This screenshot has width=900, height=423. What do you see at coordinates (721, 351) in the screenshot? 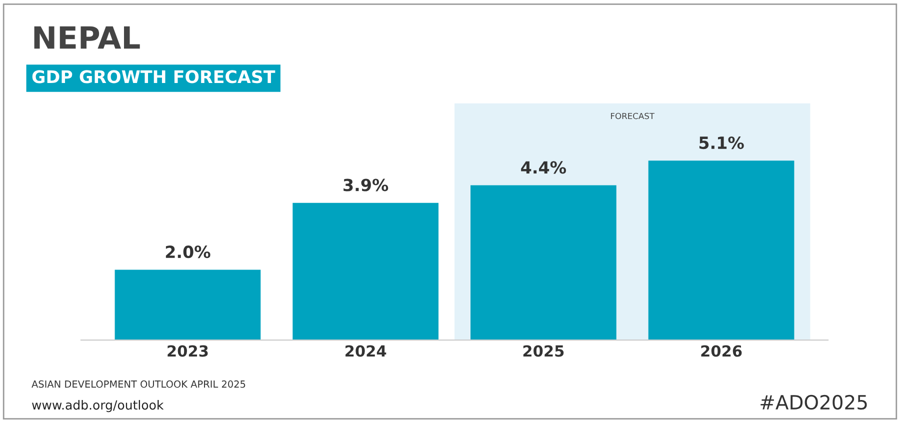
I see `x-tick-label: 2026` at bounding box center [721, 351].